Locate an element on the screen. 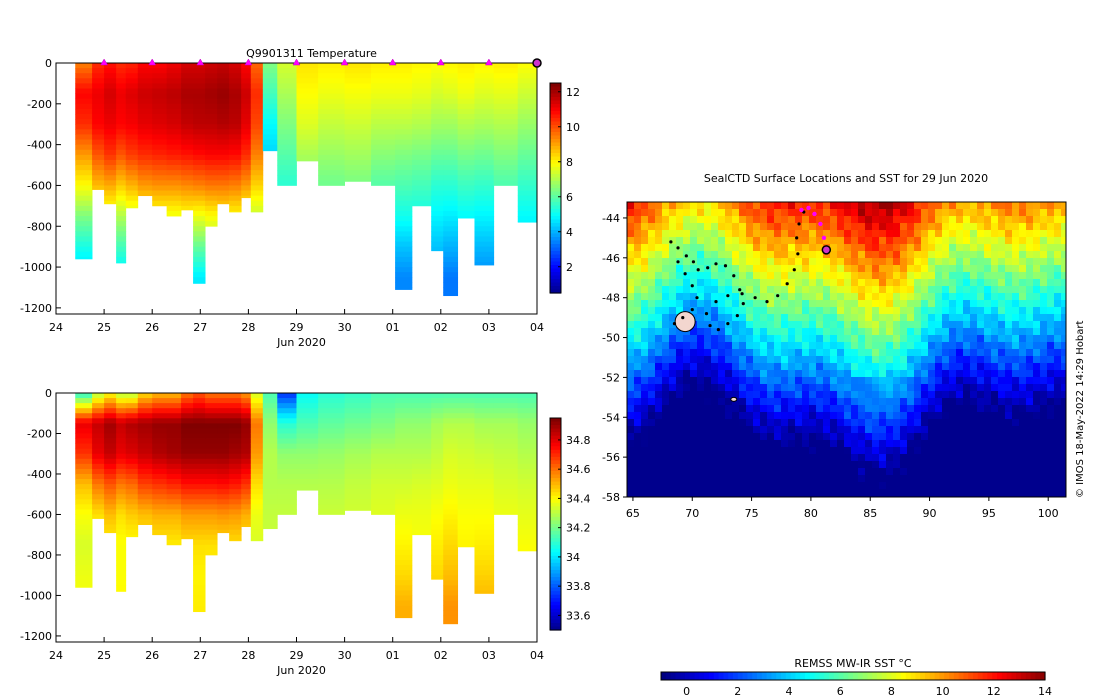 The image size is (1100, 700). map-y-tick-label: -46 is located at coordinates (611, 258).